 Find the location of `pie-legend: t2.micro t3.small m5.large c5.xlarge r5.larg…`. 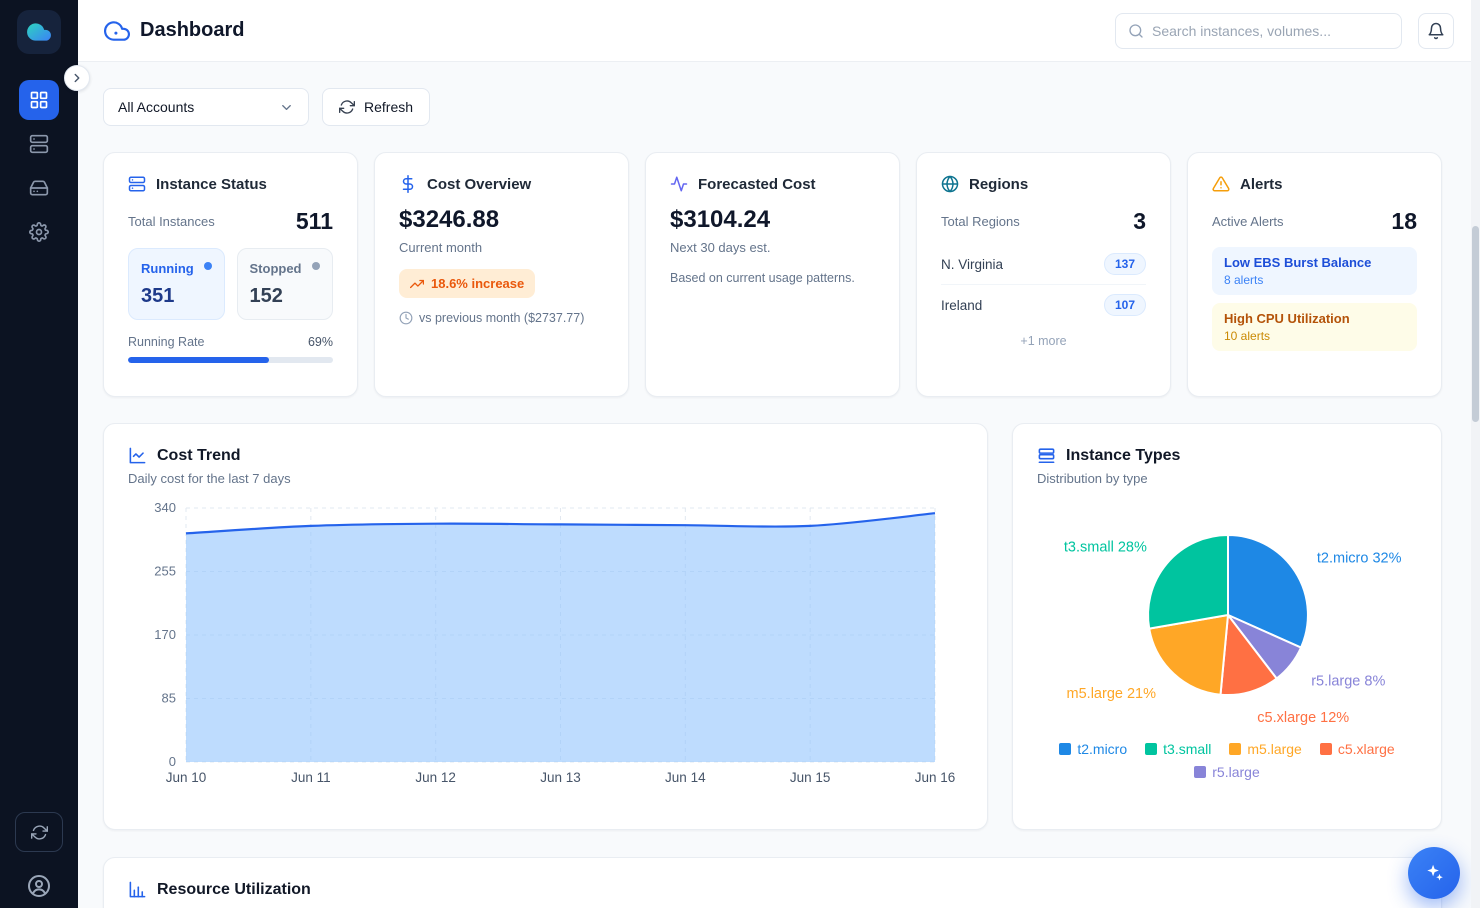

pie-legend: t2.micro t3.small m5.large c5.xlarge r5.larg… is located at coordinates (1227, 760).